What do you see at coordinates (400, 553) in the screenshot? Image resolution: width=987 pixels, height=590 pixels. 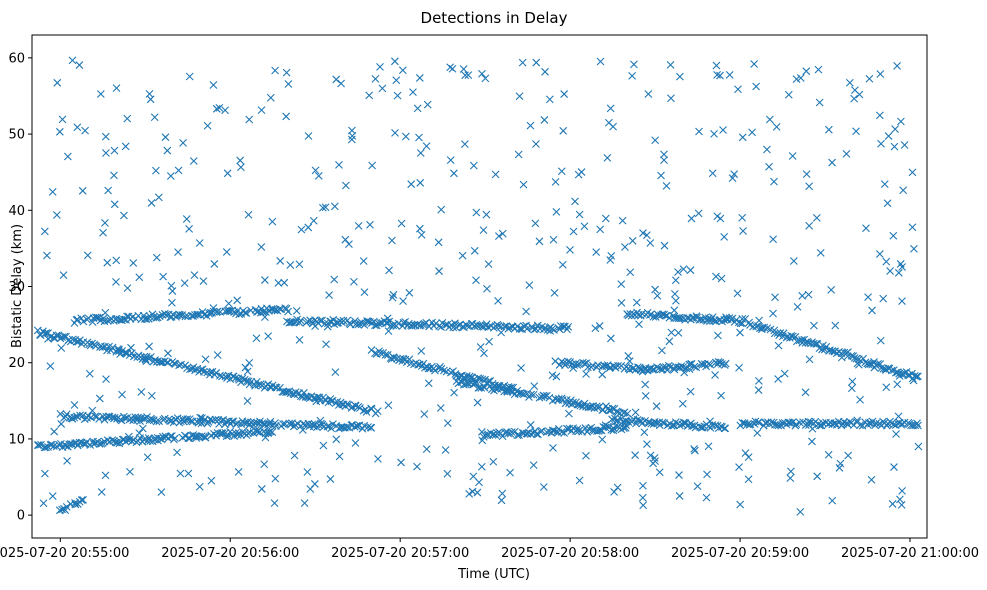 I see `x-tick-label: 2025-07-20 20:57:00` at bounding box center [400, 553].